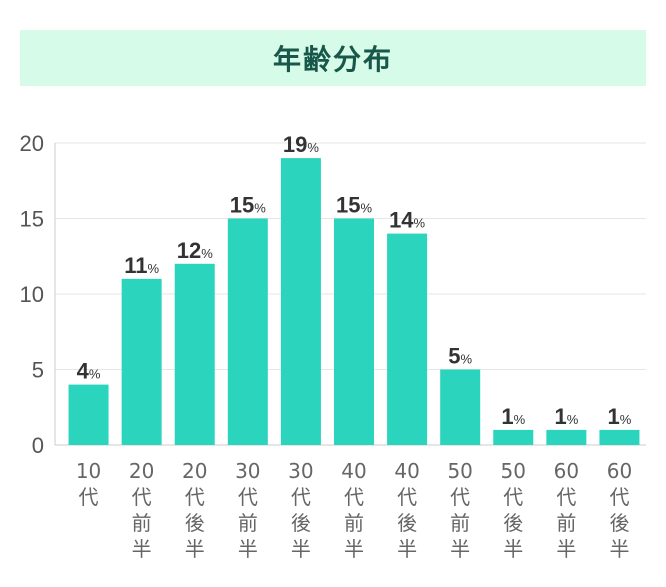 The height and width of the screenshot is (587, 666). Describe the element at coordinates (301, 144) in the screenshot. I see `data-label: 19%` at that location.